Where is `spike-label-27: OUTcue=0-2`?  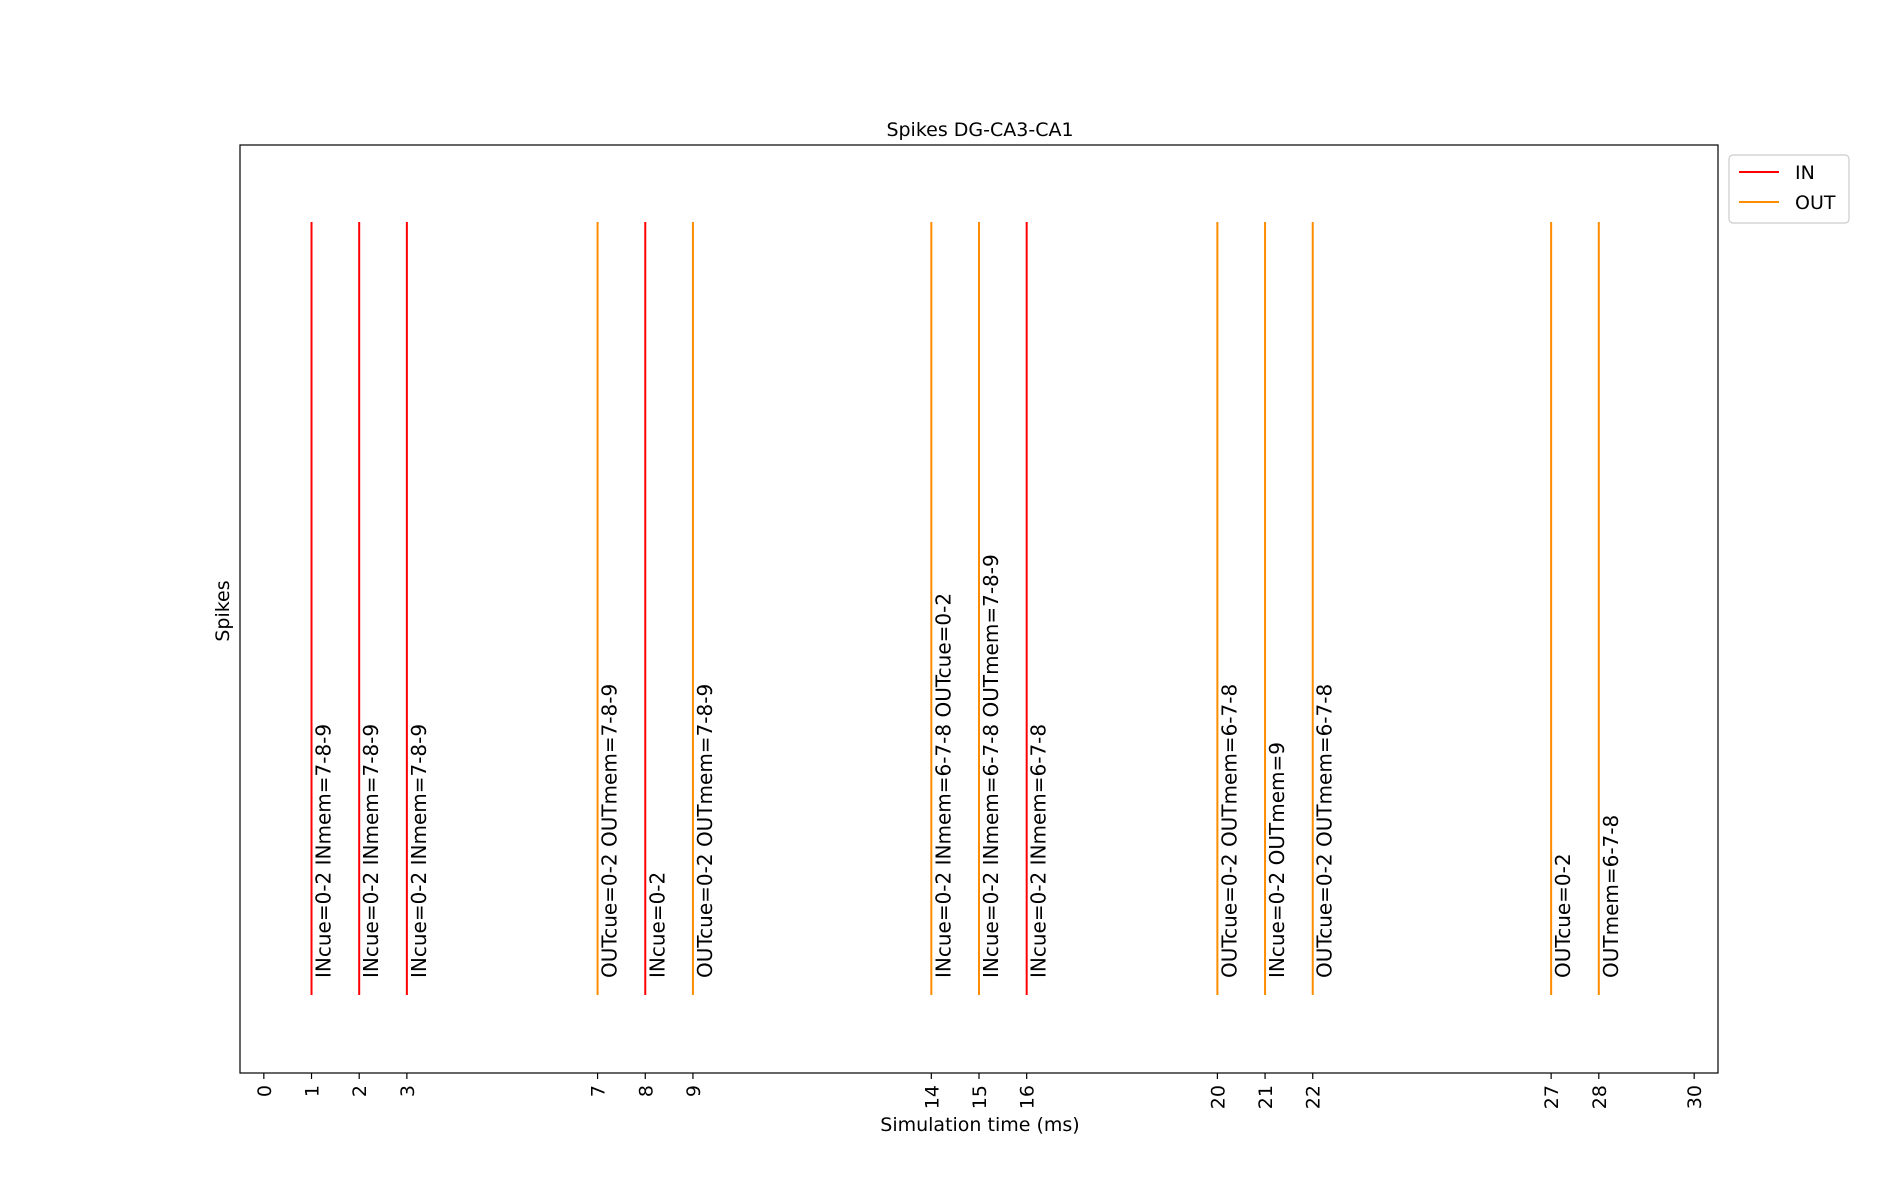 spike-label-27: OUTcue=0-2 is located at coordinates (1563, 915).